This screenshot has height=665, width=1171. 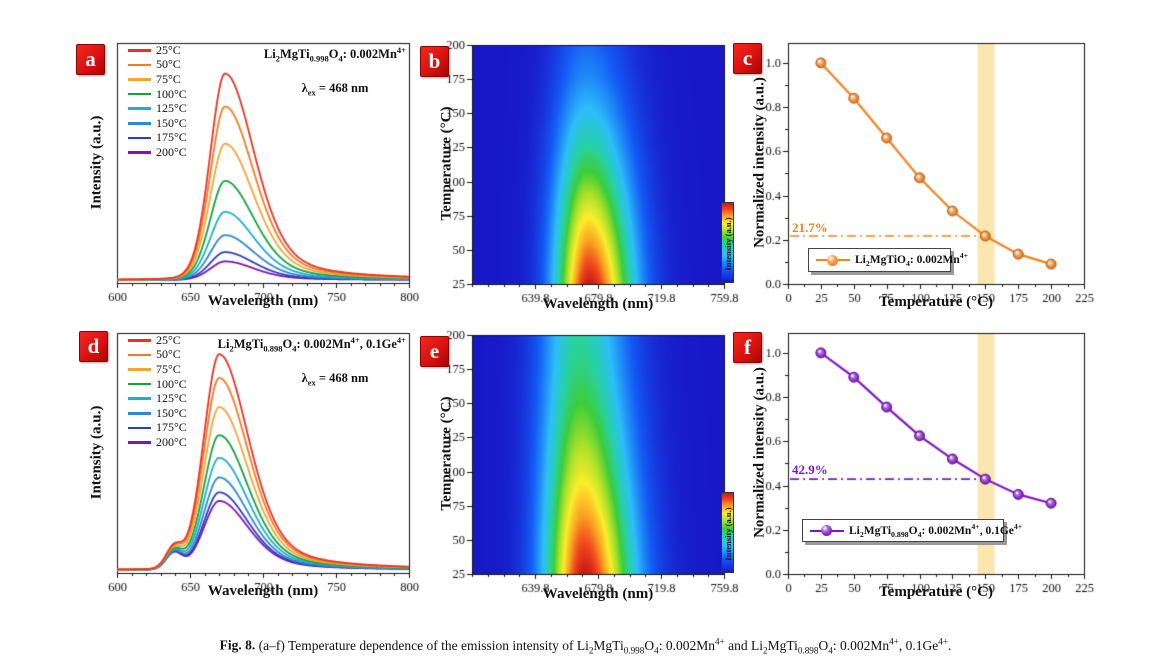 What do you see at coordinates (598, 594) in the screenshot?
I see `panel-e-x-axis-title: Wavelength (nm)` at bounding box center [598, 594].